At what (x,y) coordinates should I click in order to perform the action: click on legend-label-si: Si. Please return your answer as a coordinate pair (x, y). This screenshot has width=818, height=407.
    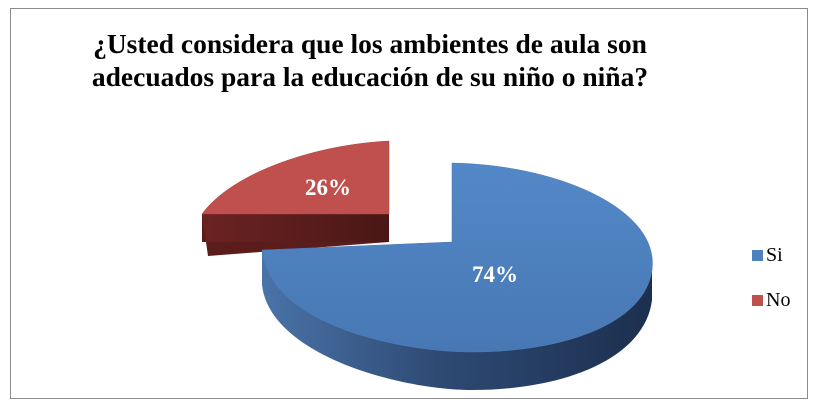
    Looking at the image, I should click on (774, 254).